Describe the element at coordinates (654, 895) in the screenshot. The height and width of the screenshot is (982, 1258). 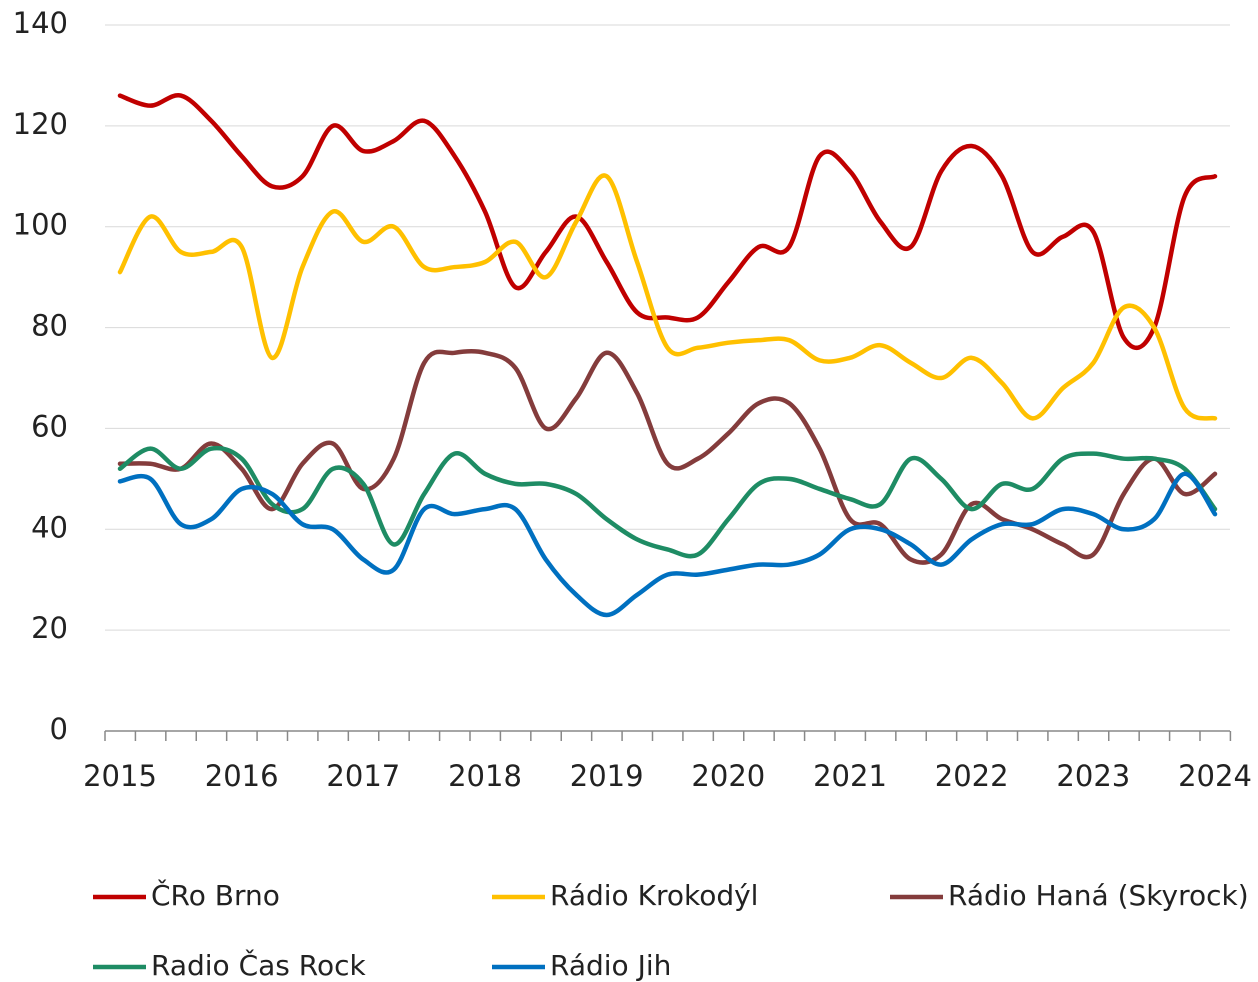
I see `legend-label: Rádio Krokodýl` at that location.